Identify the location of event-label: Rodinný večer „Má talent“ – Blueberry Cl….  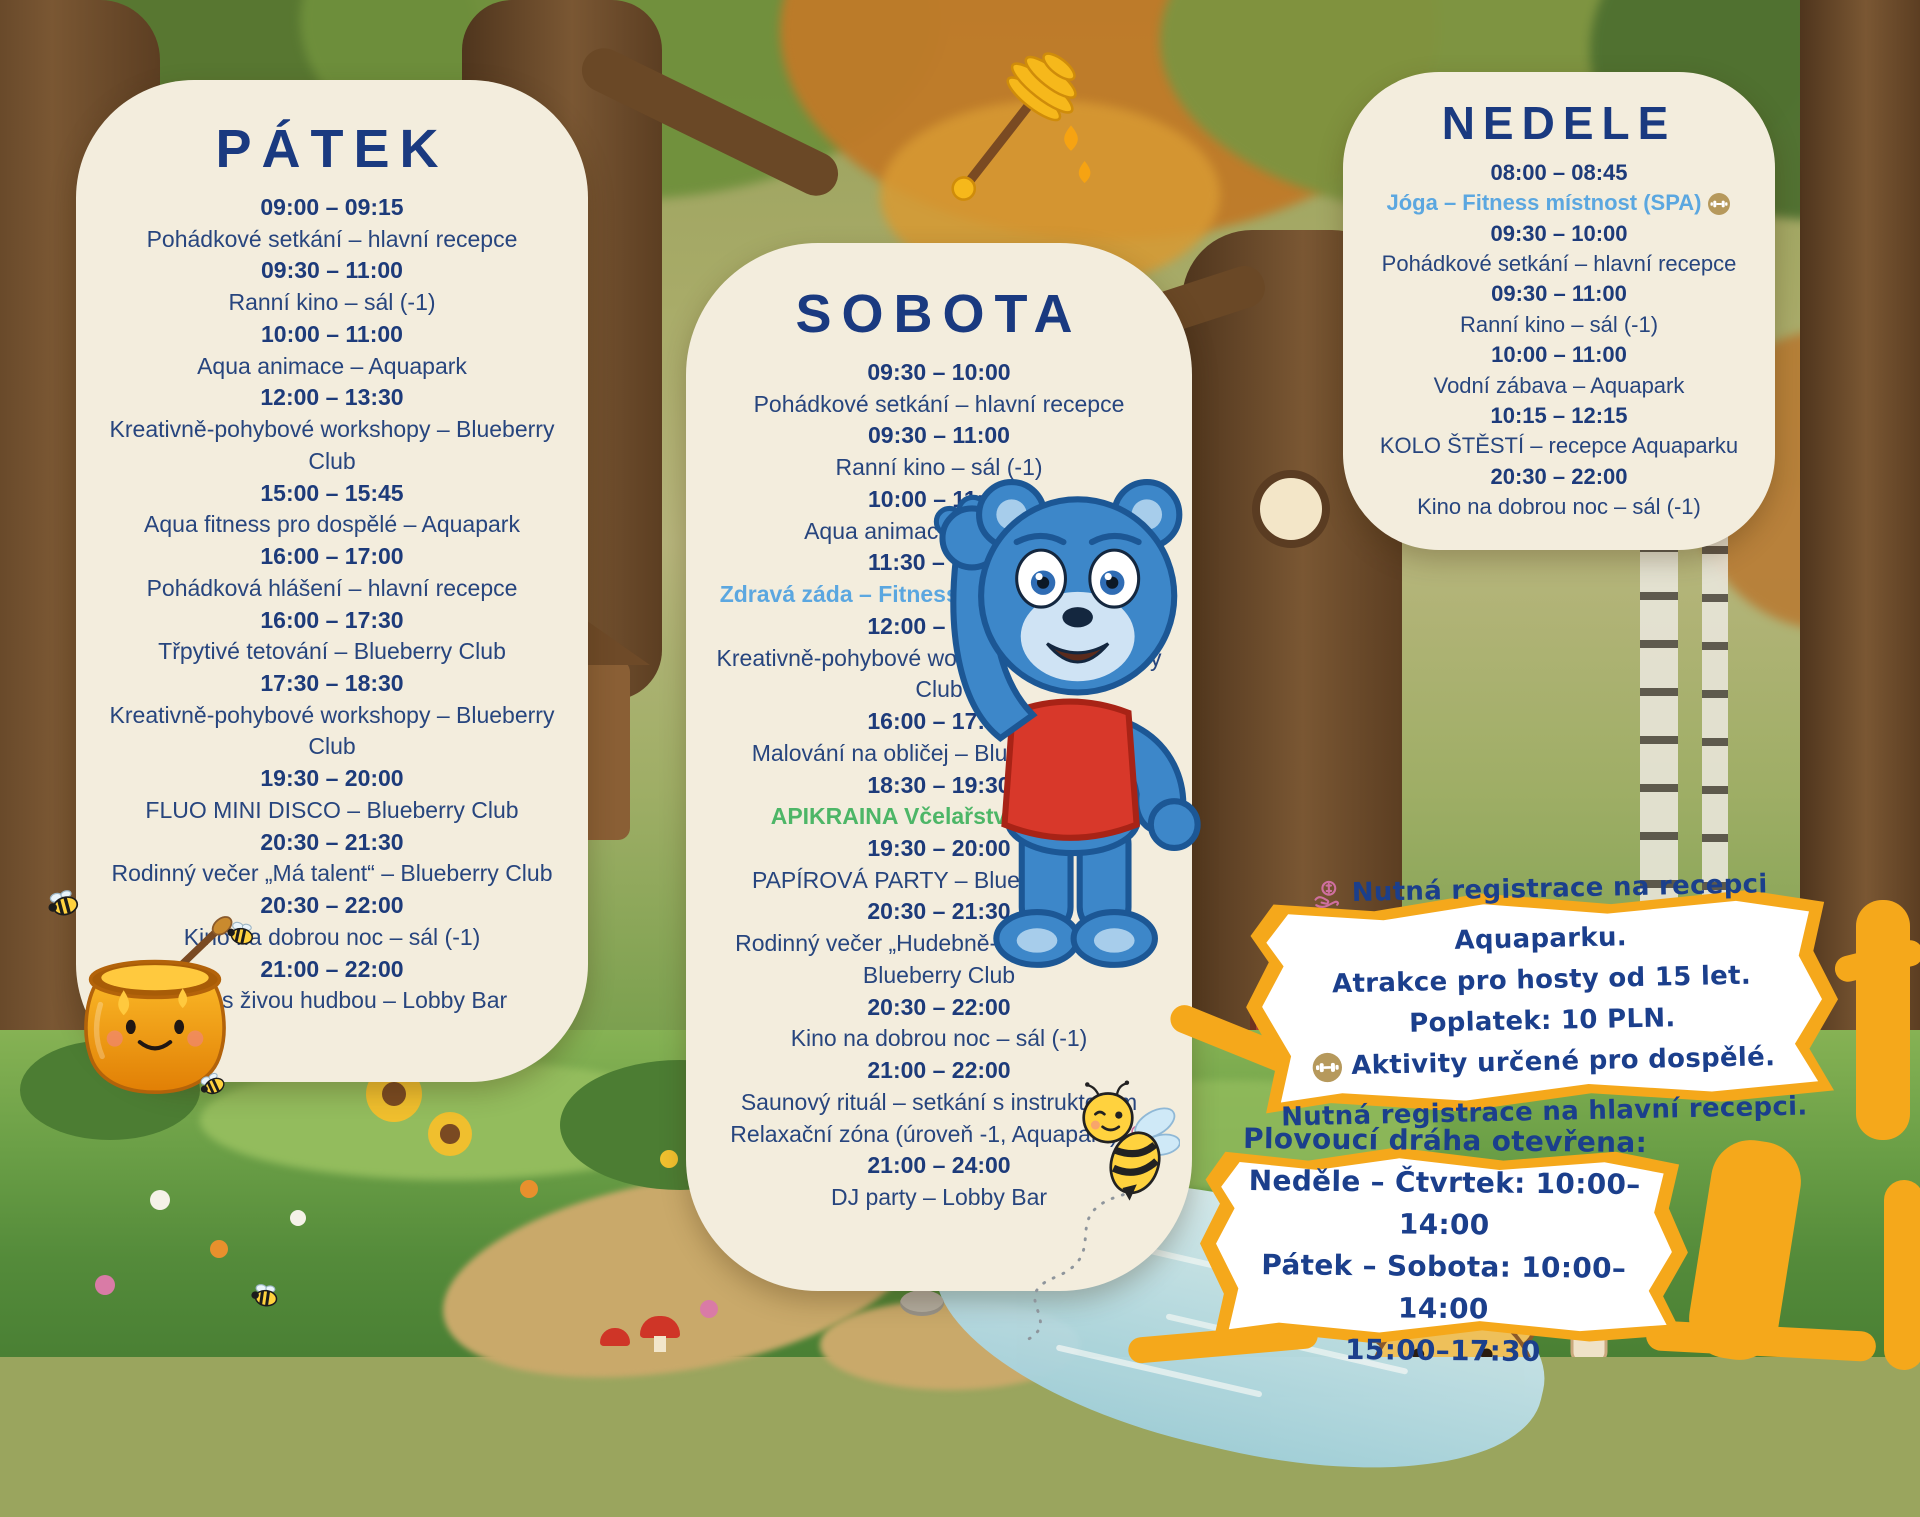
(332, 873).